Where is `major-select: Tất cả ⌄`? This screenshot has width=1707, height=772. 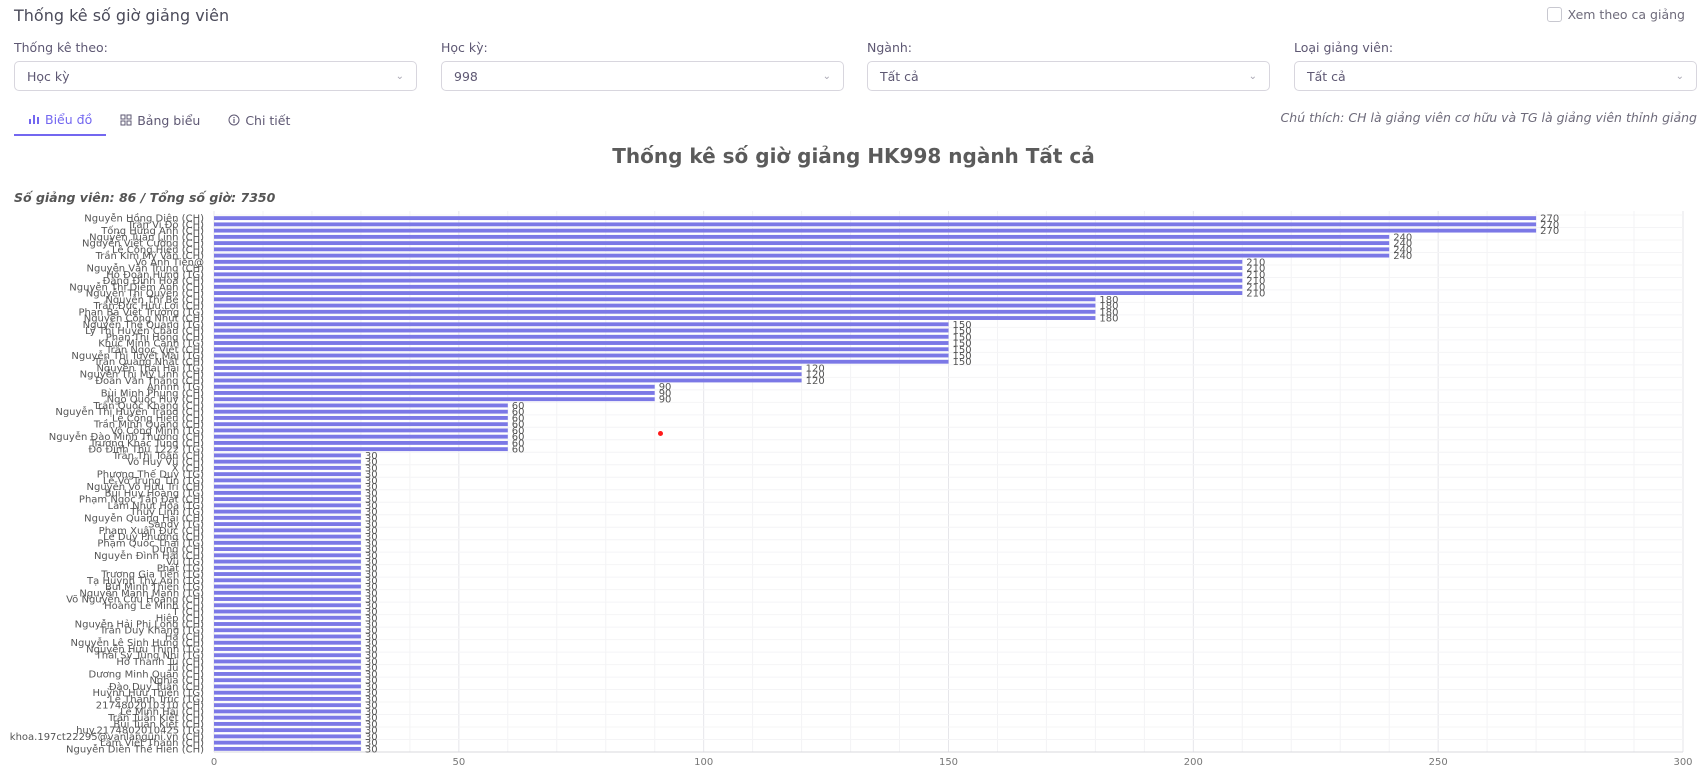
major-select: Tất cả ⌄ is located at coordinates (1068, 76).